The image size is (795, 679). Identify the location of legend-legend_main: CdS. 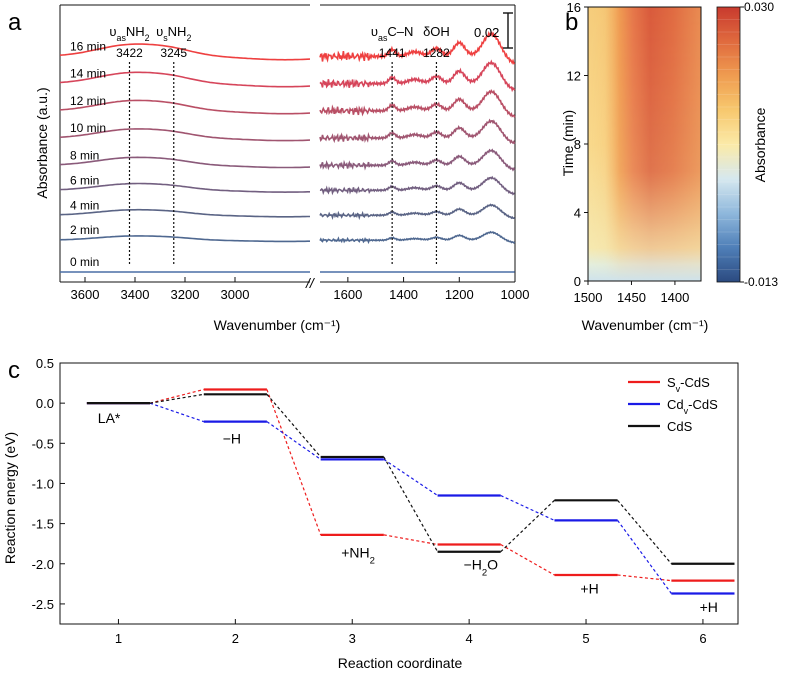
(680, 426).